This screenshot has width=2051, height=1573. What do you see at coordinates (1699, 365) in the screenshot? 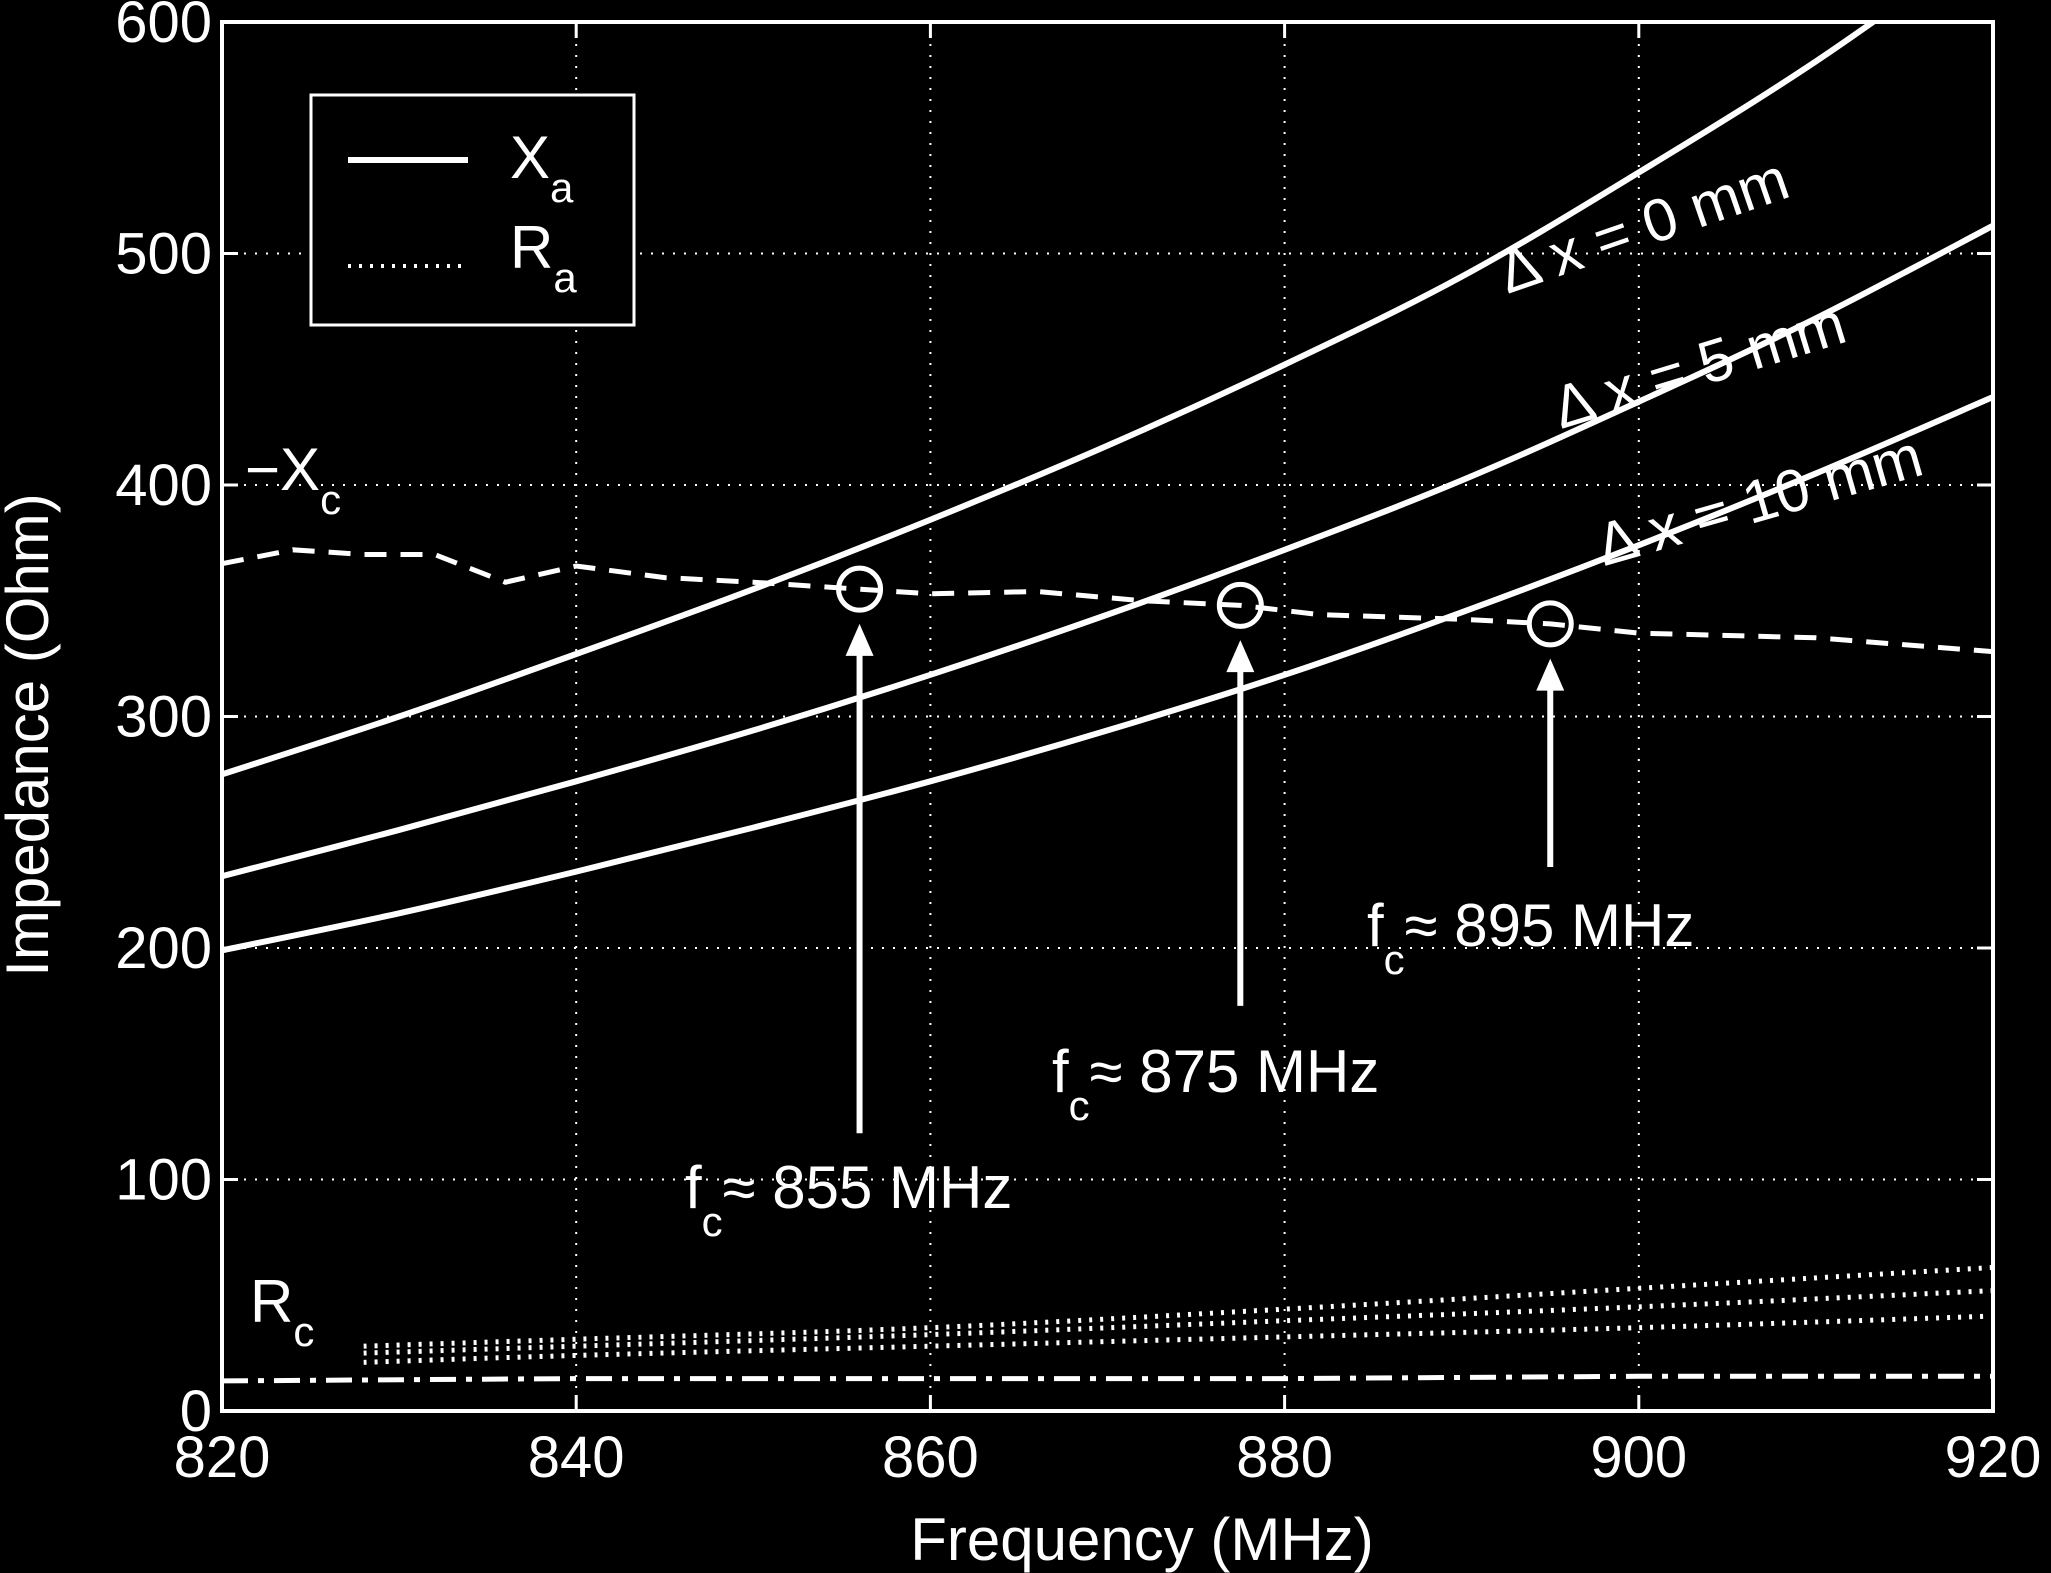
I see `curve-label-dx5: Δ x = 5 mm` at bounding box center [1699, 365].